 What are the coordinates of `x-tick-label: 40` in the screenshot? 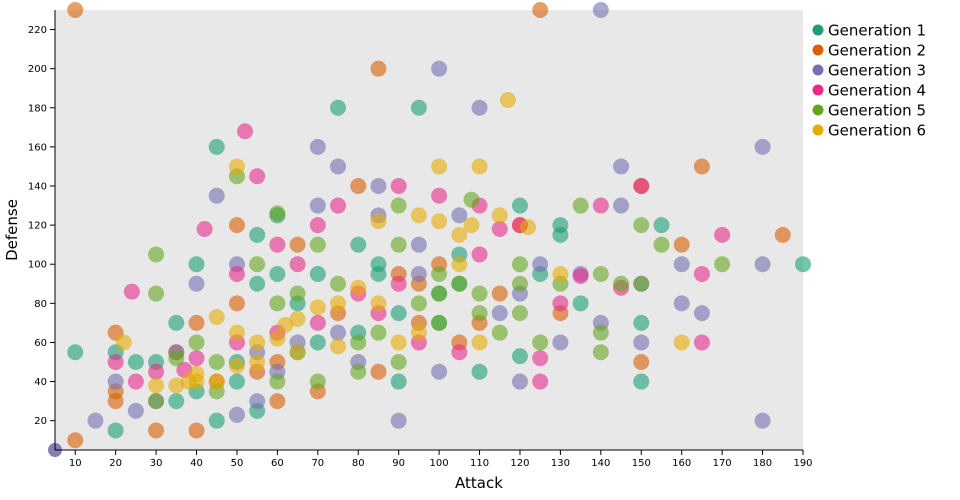 It's located at (196, 463).